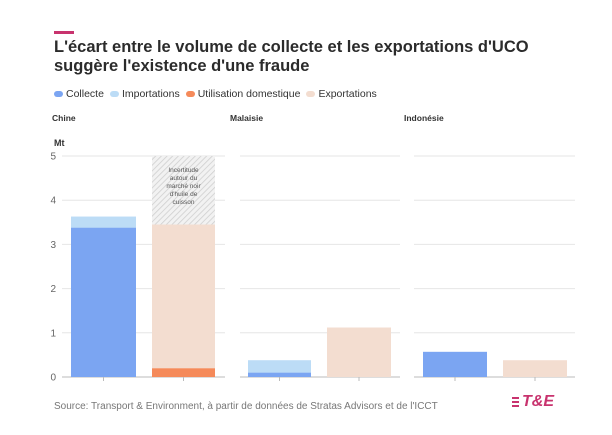 This screenshot has width=612, height=435. I want to click on uncertainty-hatch, so click(183, 190).